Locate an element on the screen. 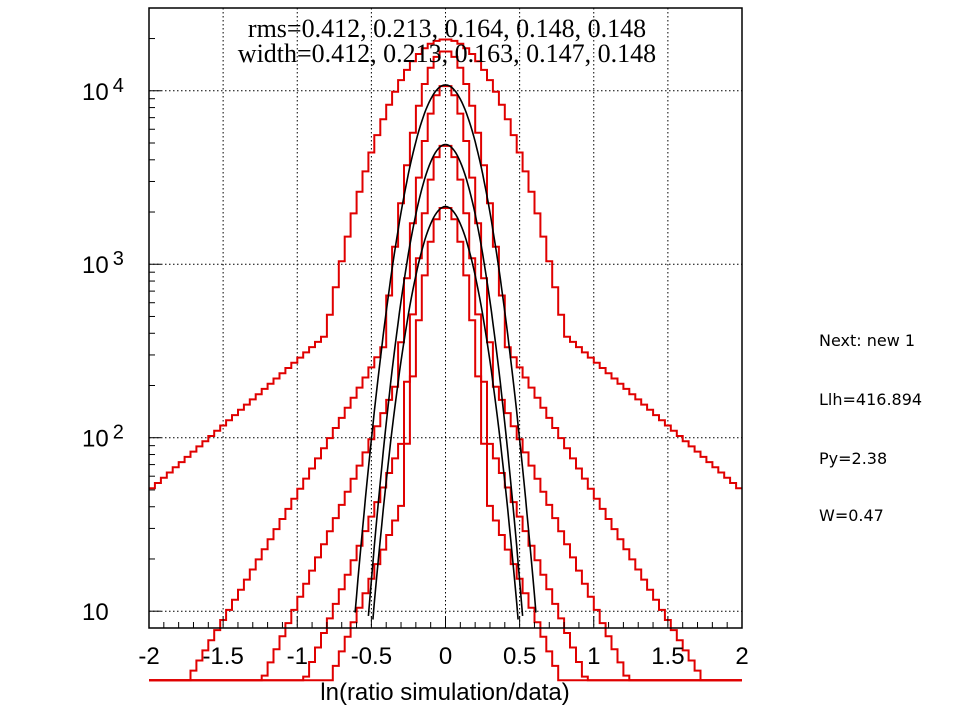 This screenshot has height=720, width=960. next-label: Next: new 1 is located at coordinates (867, 340).